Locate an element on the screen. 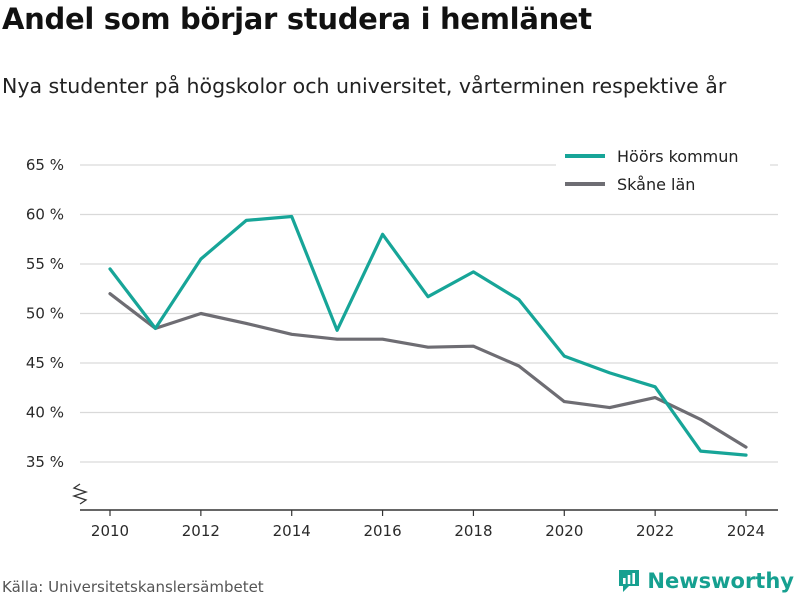  y-tick-label: 55 % is located at coordinates (45, 264).